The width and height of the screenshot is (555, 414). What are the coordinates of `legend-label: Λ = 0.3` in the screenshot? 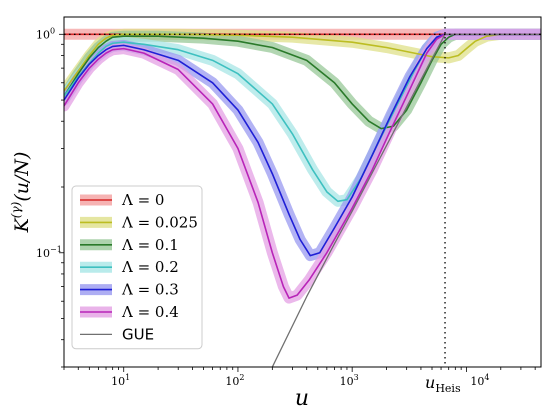 It's located at (150, 290).